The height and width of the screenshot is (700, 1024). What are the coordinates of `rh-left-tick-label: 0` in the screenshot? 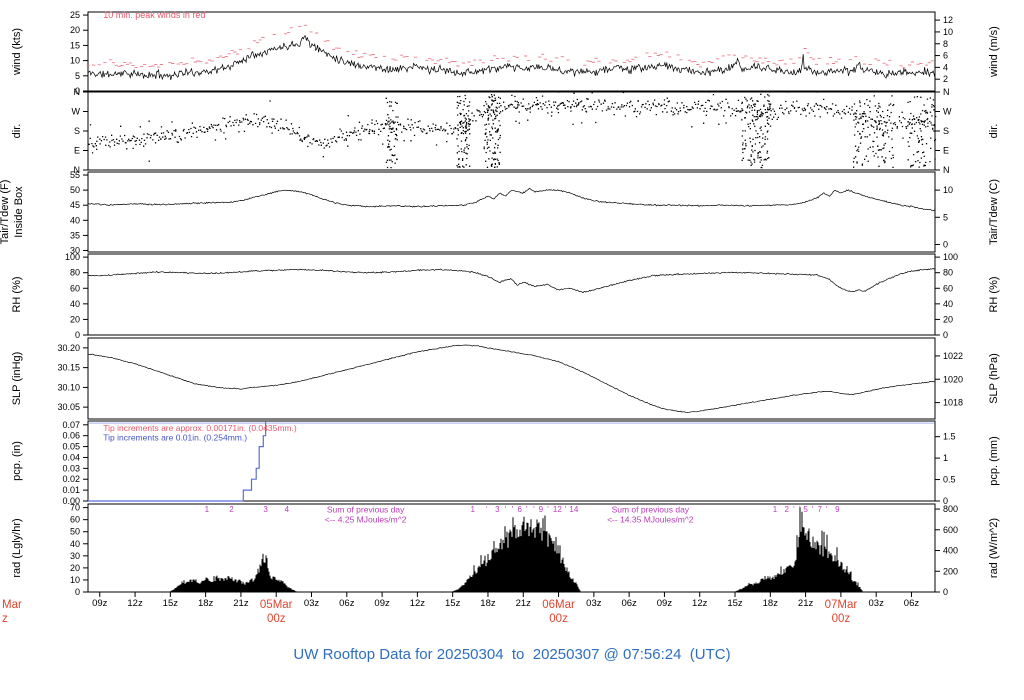 It's located at (77, 335).